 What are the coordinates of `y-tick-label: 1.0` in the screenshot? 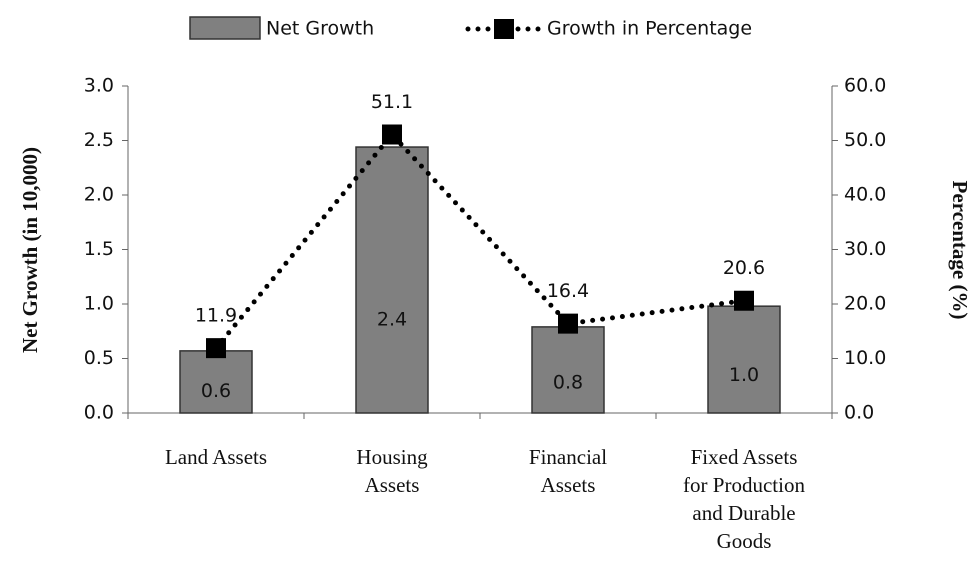 It's located at (99, 304).